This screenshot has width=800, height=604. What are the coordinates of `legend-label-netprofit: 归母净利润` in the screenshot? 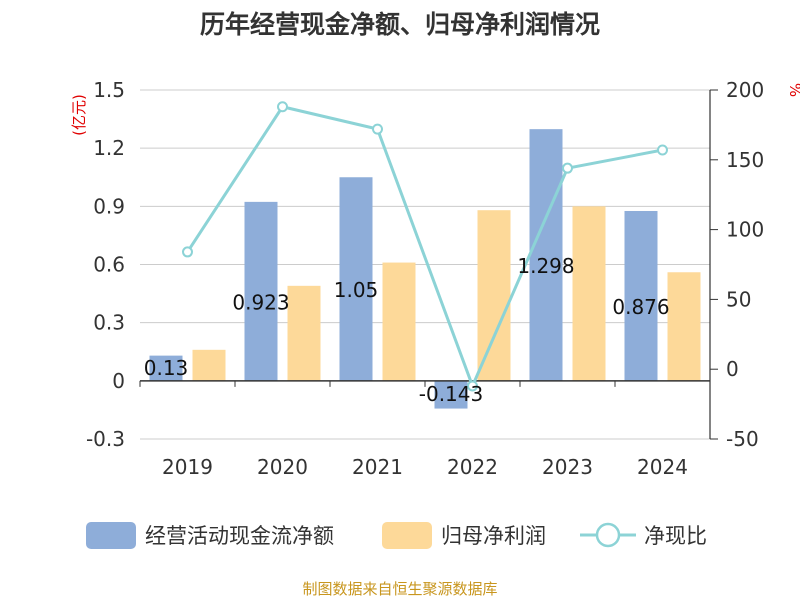 It's located at (493, 536).